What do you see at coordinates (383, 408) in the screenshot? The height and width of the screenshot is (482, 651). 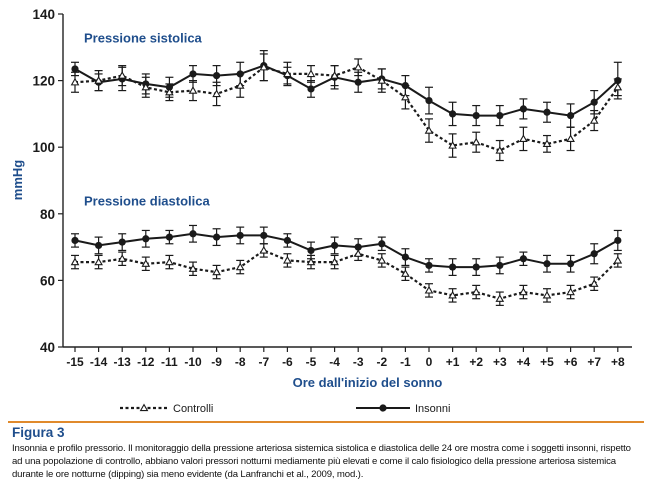 I see `legend-insonni-marker` at bounding box center [383, 408].